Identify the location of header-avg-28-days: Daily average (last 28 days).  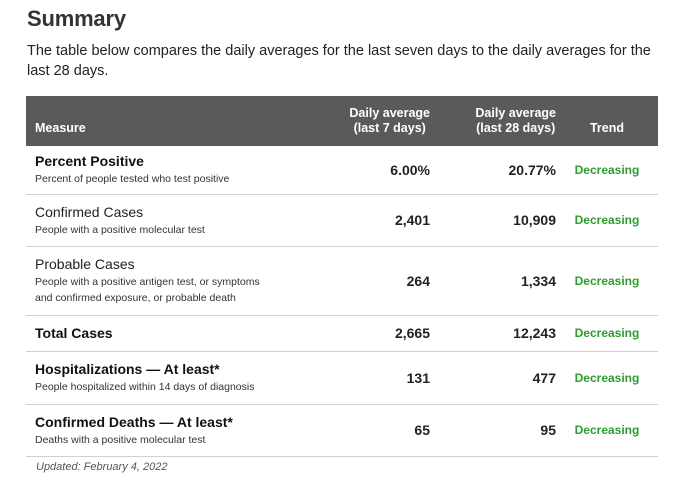
(493, 121).